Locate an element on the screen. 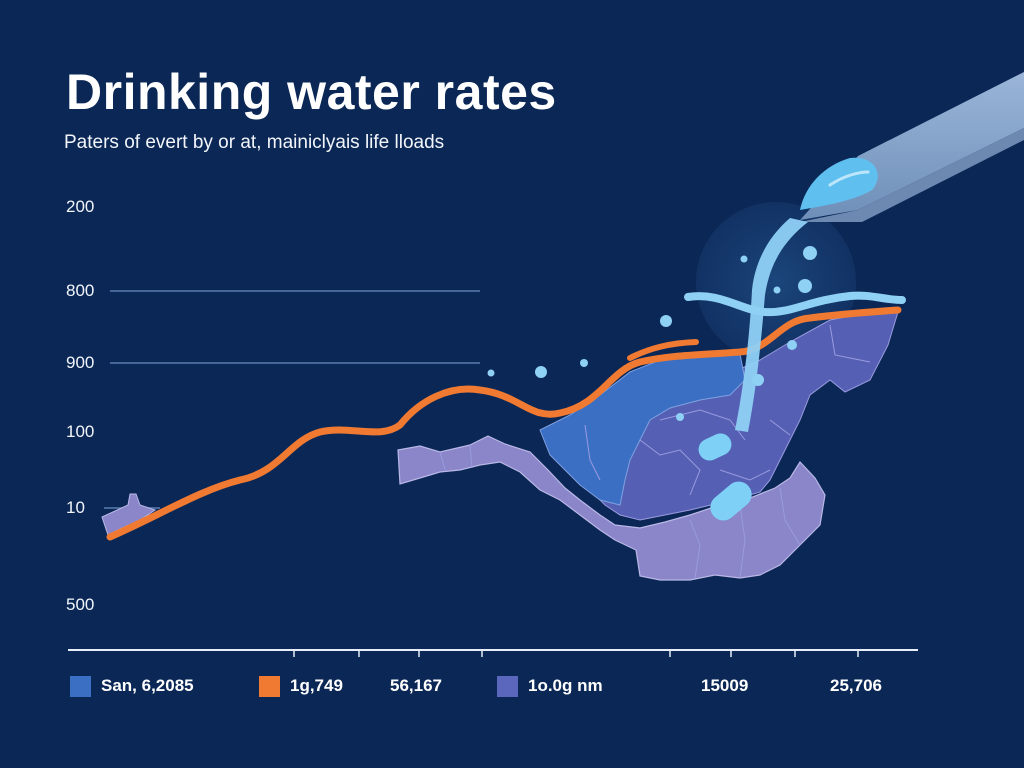  rate-line-segment is located at coordinates (663, 350).